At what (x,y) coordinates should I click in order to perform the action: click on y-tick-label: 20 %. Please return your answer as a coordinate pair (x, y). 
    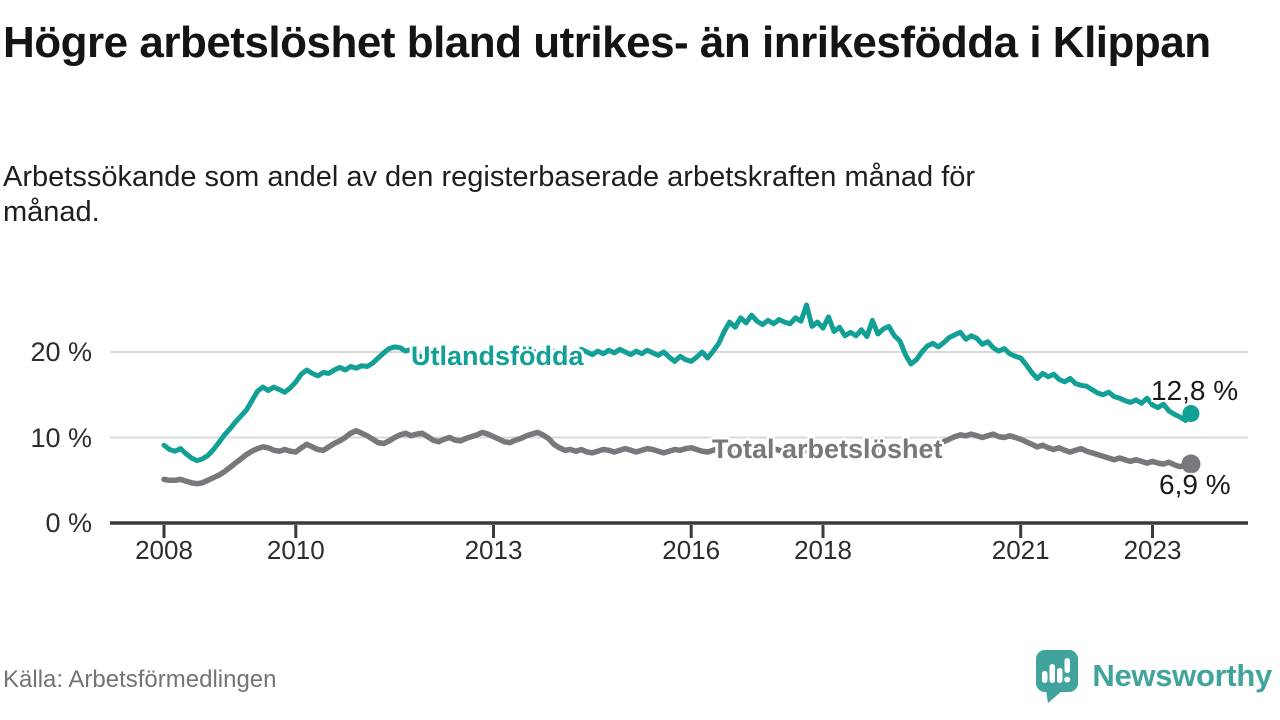
    Looking at the image, I should click on (61, 352).